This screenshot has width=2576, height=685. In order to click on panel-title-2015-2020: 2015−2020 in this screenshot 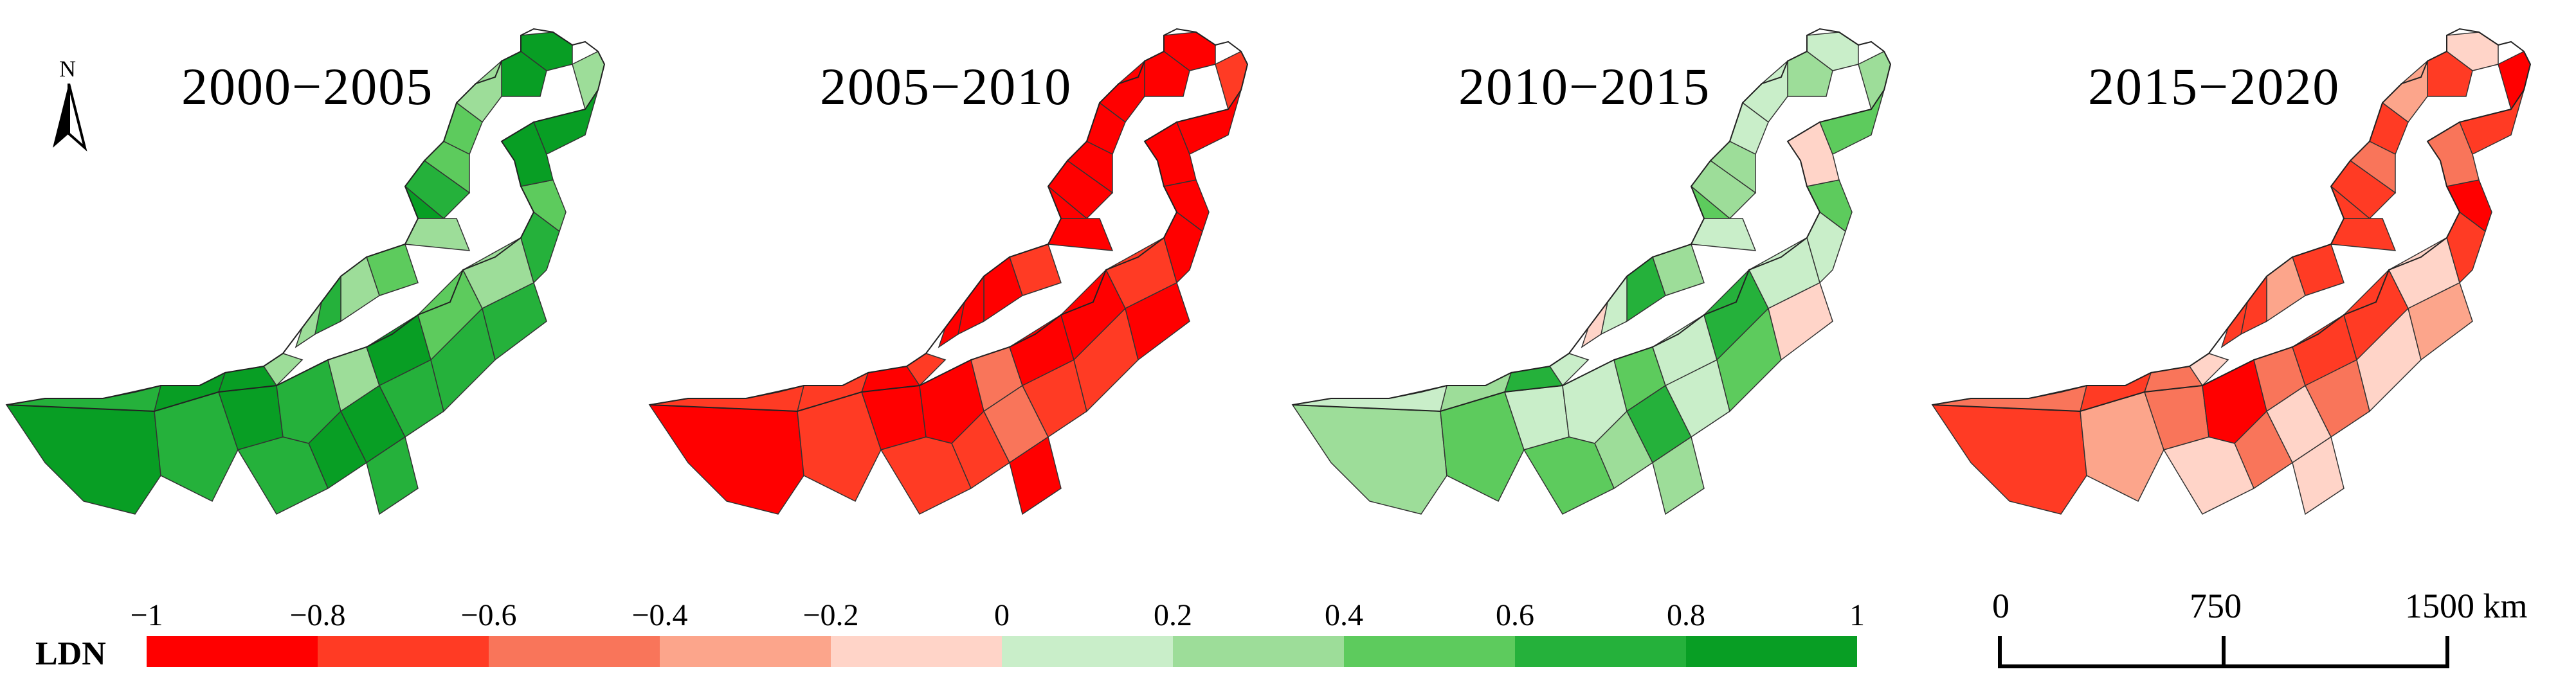, I will do `click(2214, 86)`.